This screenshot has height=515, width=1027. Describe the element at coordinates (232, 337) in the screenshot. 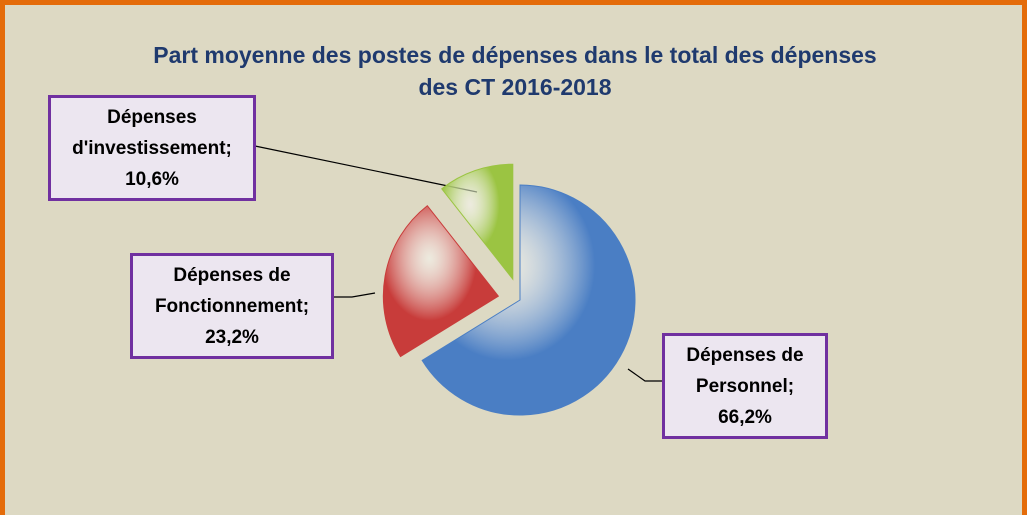

I see `label-value: 23,2%` at that location.